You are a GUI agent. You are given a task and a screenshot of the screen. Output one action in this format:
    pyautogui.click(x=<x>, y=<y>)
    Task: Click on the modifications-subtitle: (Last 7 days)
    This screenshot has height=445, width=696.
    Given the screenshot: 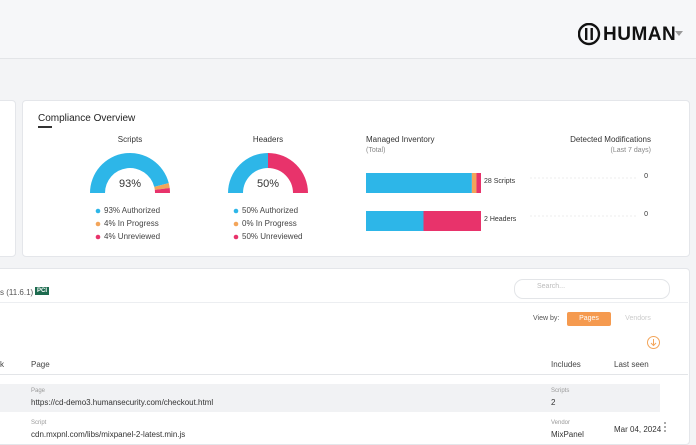 What is the action you would take?
    pyautogui.click(x=630, y=150)
    